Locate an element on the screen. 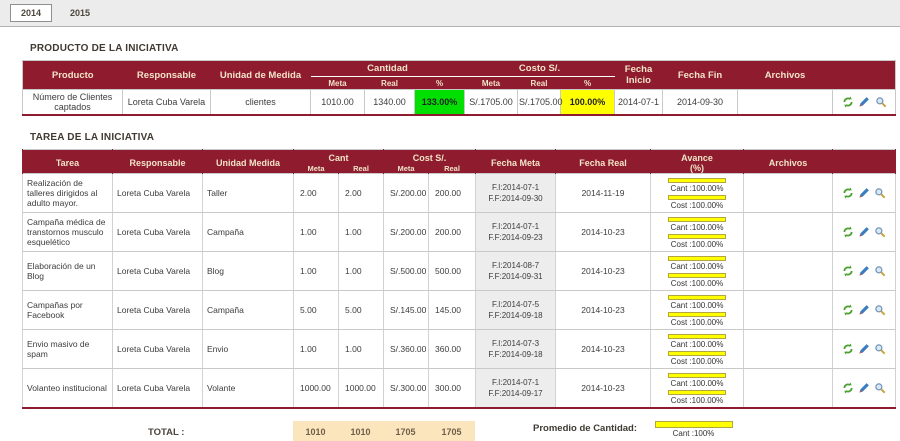  col-group-cant: Cant is located at coordinates (338, 156).